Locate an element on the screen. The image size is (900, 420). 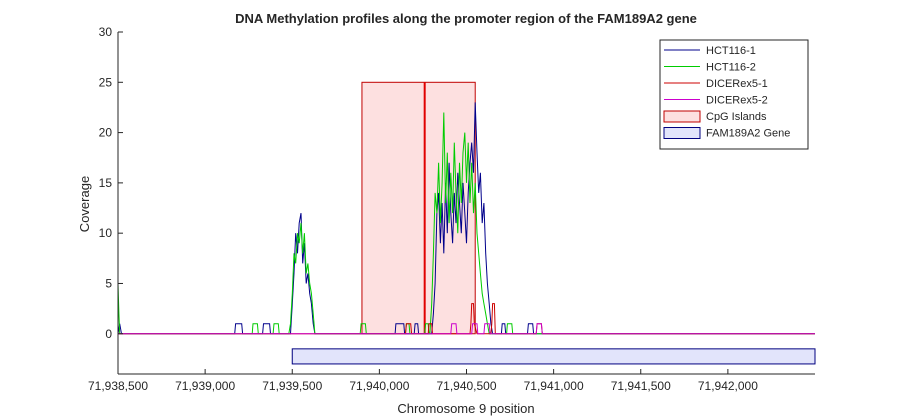
x-tick-label: 71,940,500 is located at coordinates (466, 386).